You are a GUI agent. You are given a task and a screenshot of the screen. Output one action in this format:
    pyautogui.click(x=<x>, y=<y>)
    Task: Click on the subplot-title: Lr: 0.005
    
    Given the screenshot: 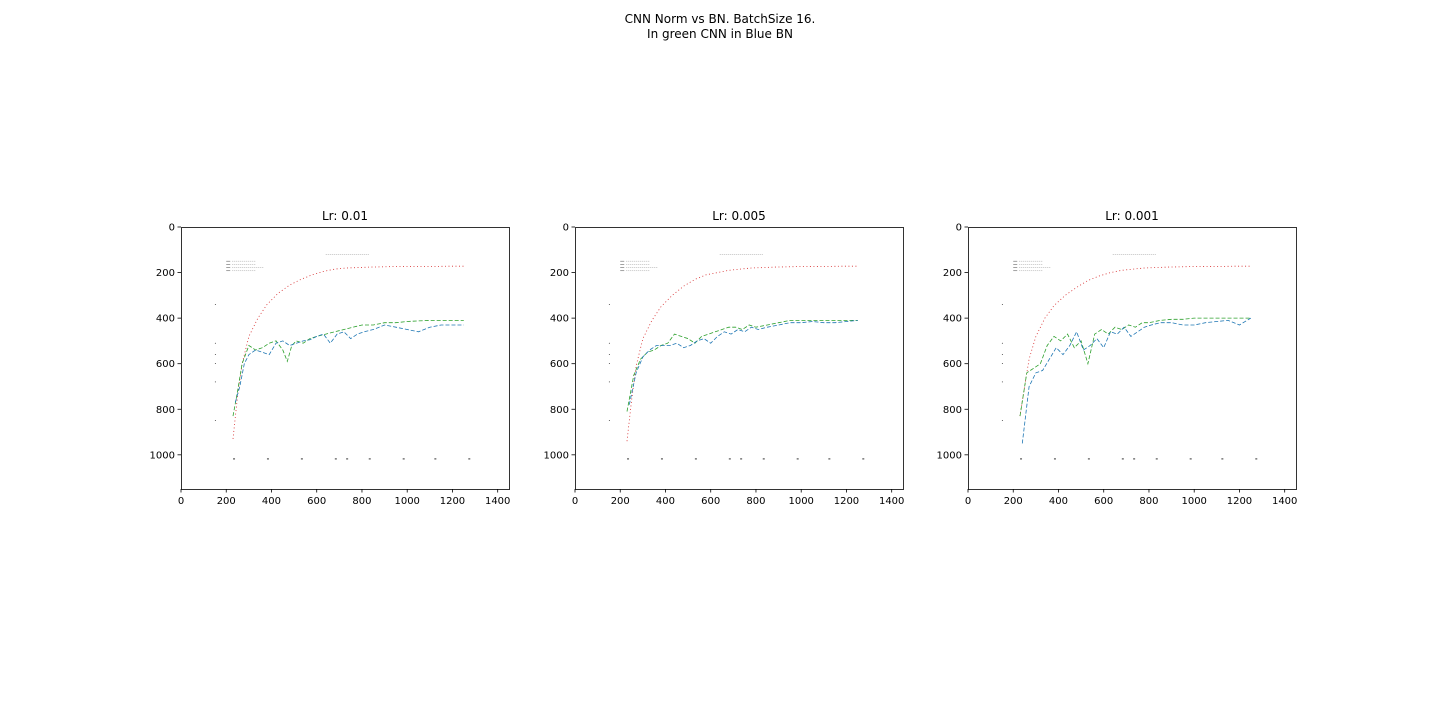 What is the action you would take?
    pyautogui.click(x=739, y=216)
    